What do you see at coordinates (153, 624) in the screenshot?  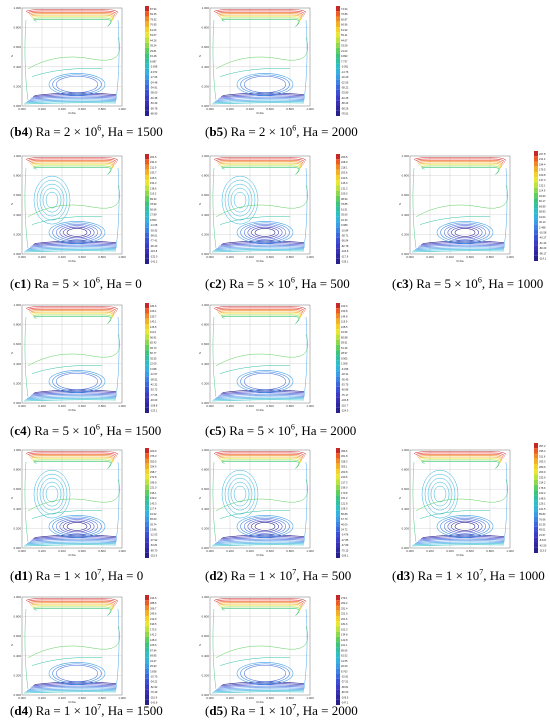 I see `colorbar-tick-label: 199.5` at bounding box center [153, 624].